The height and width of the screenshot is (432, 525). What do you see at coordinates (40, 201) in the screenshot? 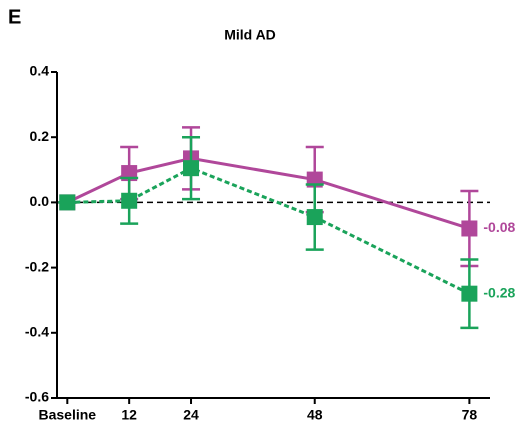
I see `y-tick-label: 0.0` at bounding box center [40, 201].